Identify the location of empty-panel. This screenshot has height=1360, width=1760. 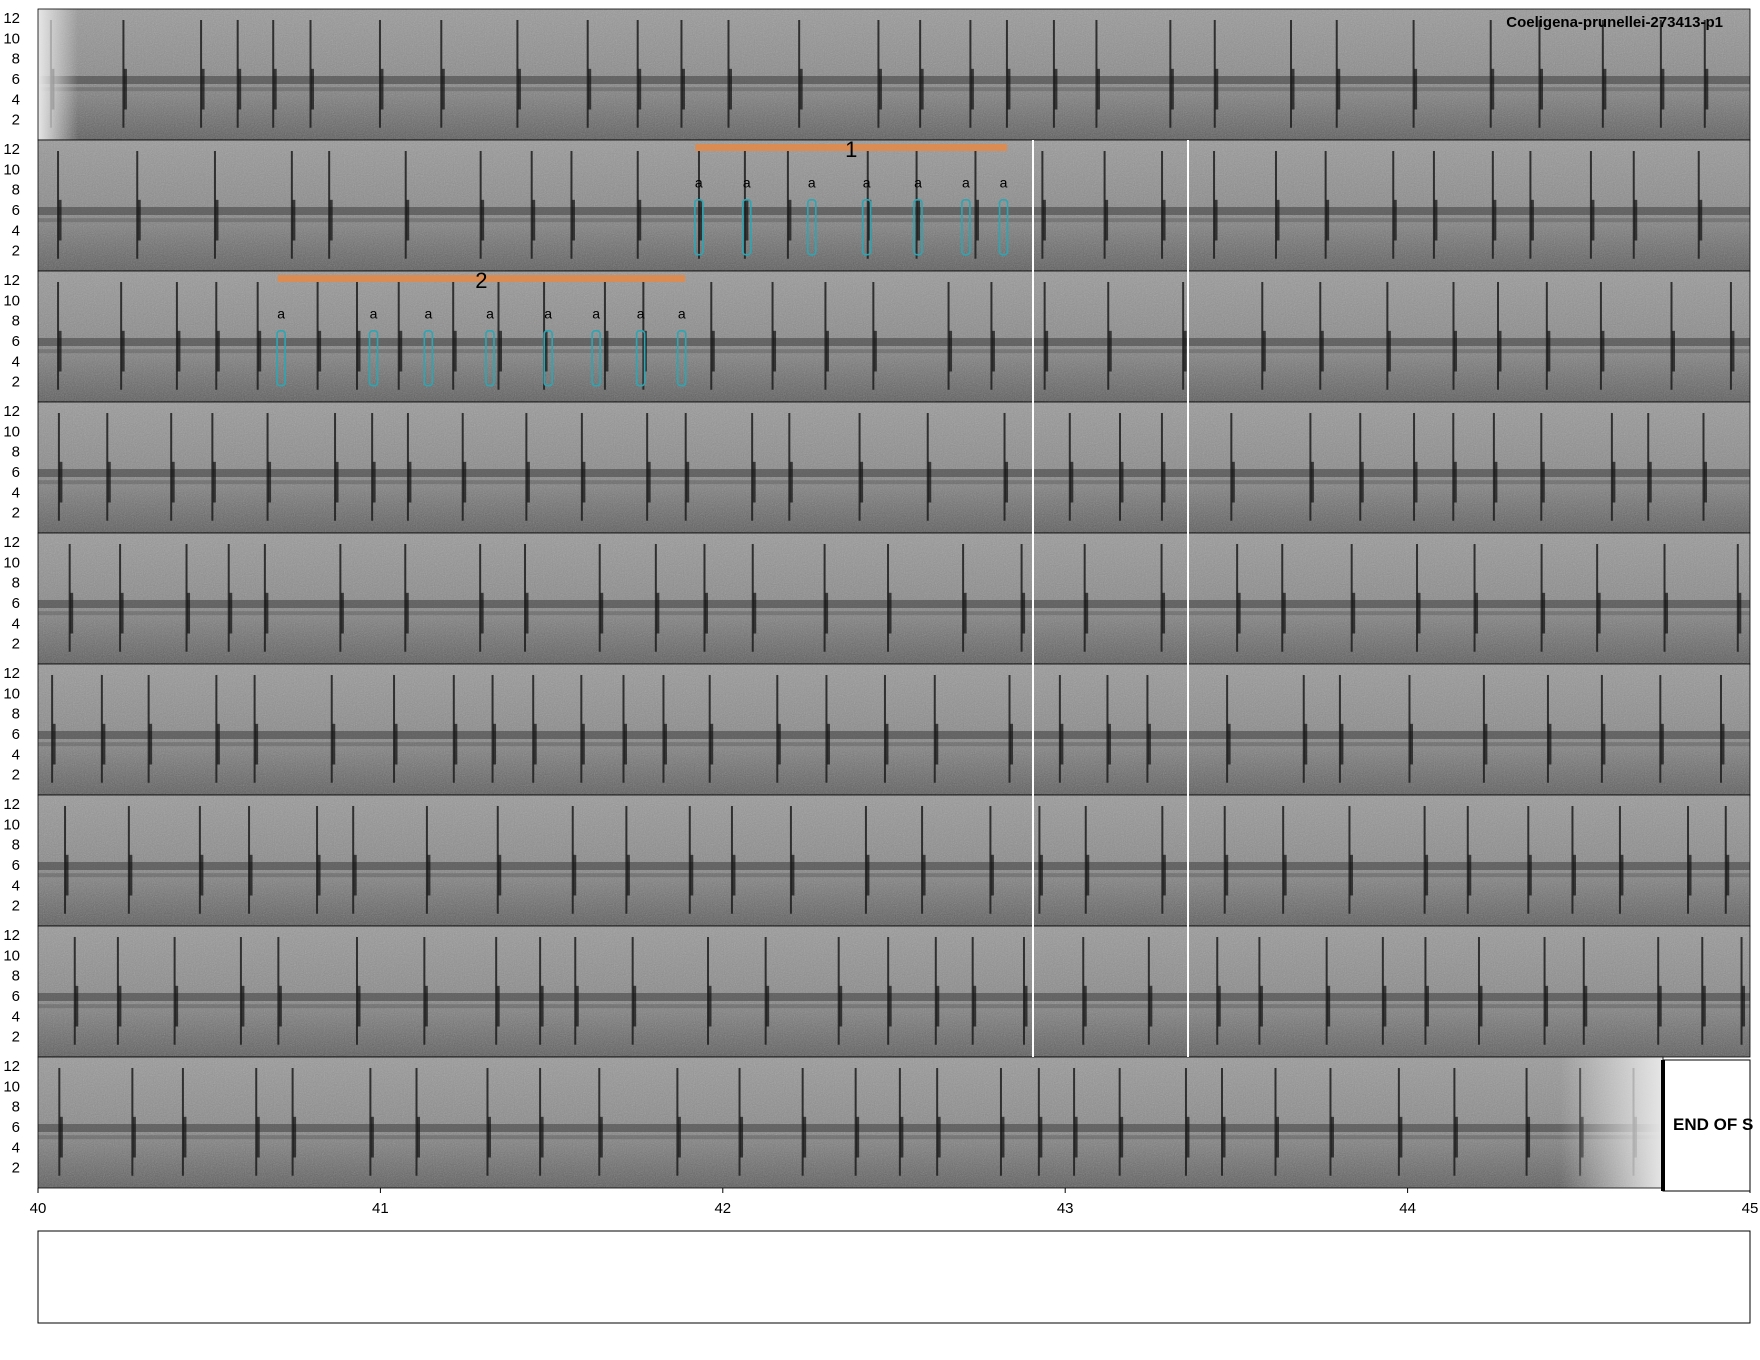
(894, 1277).